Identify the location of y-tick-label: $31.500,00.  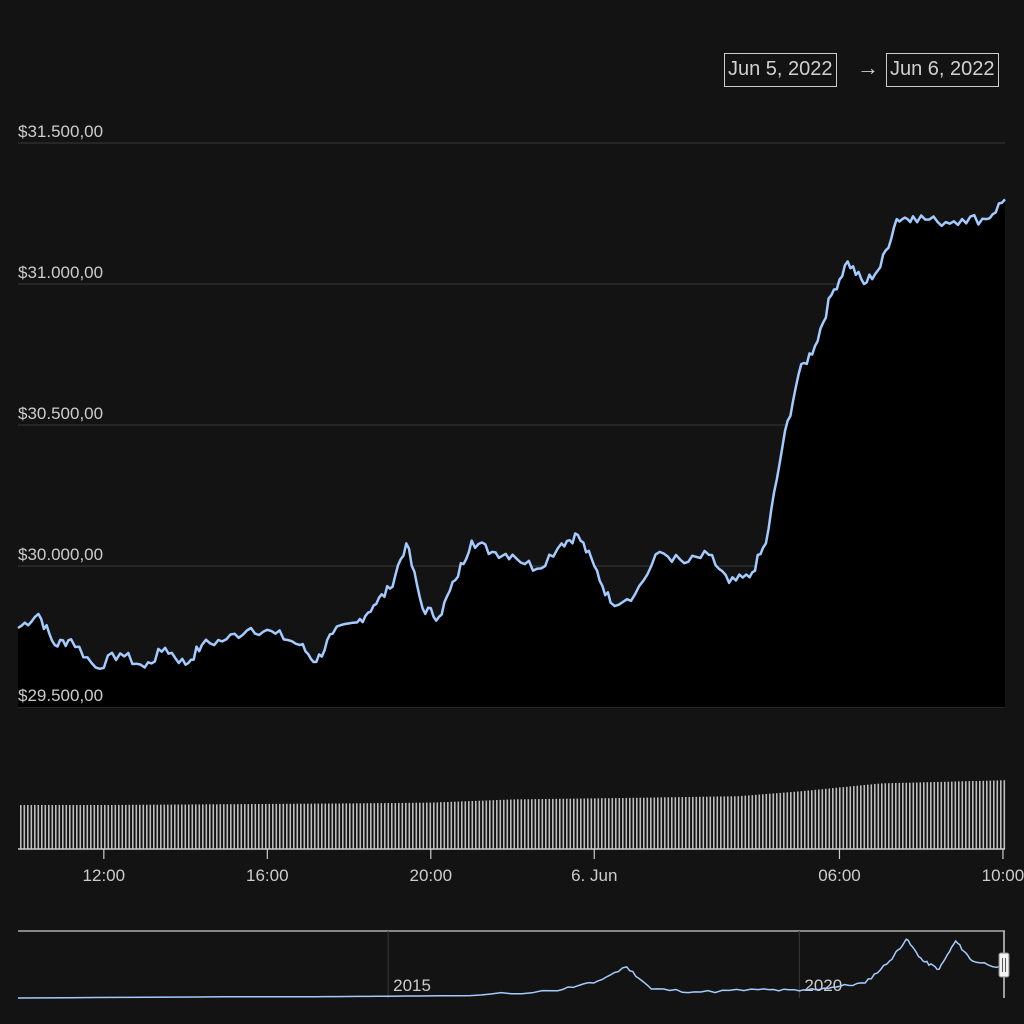
(60, 131).